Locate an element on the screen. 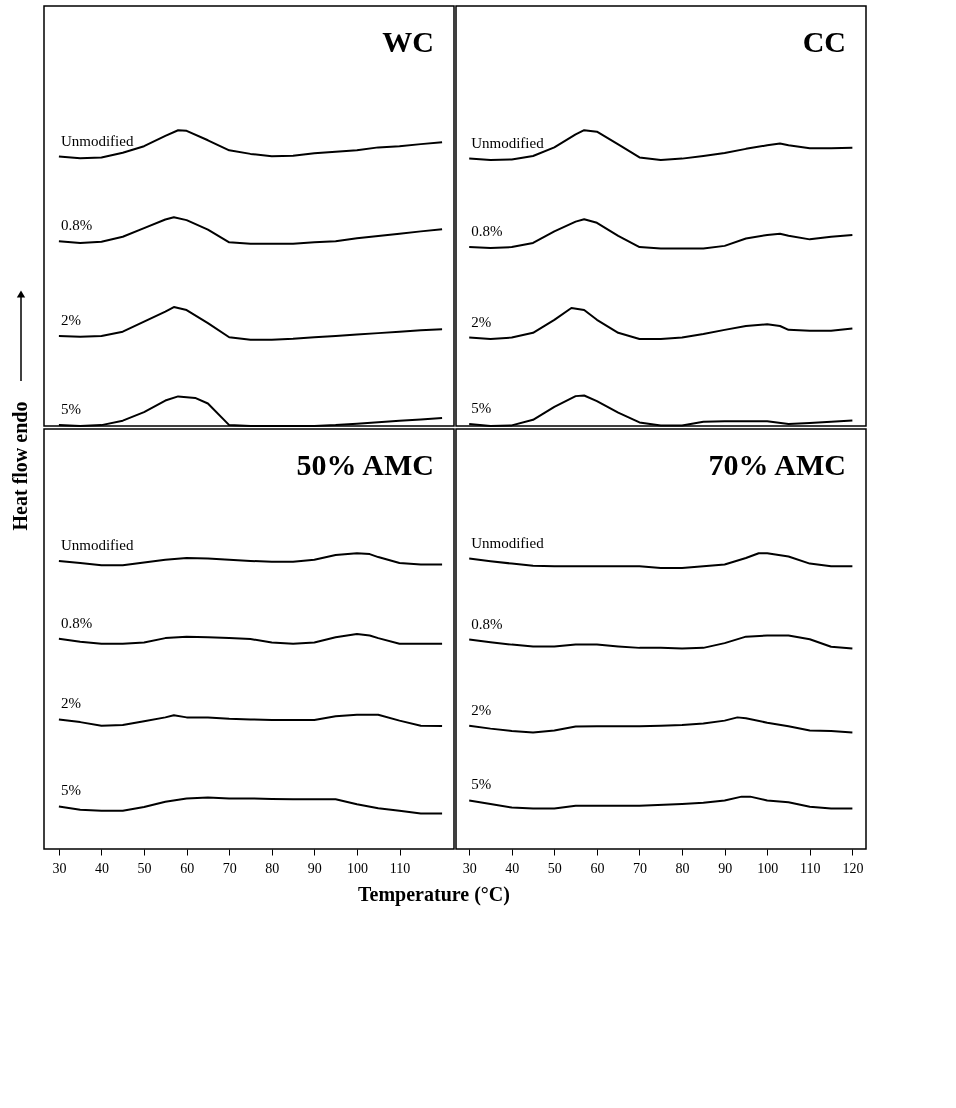  y-axis-title: Heat flow endo is located at coordinates (20, 466).